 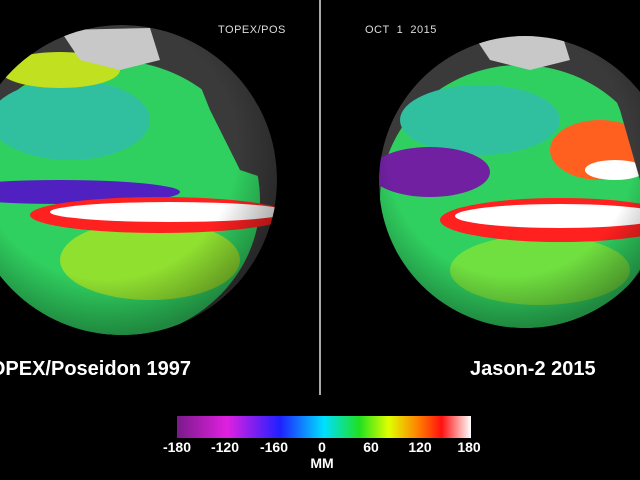 What do you see at coordinates (322, 447) in the screenshot?
I see `colorbar-tick: 0` at bounding box center [322, 447].